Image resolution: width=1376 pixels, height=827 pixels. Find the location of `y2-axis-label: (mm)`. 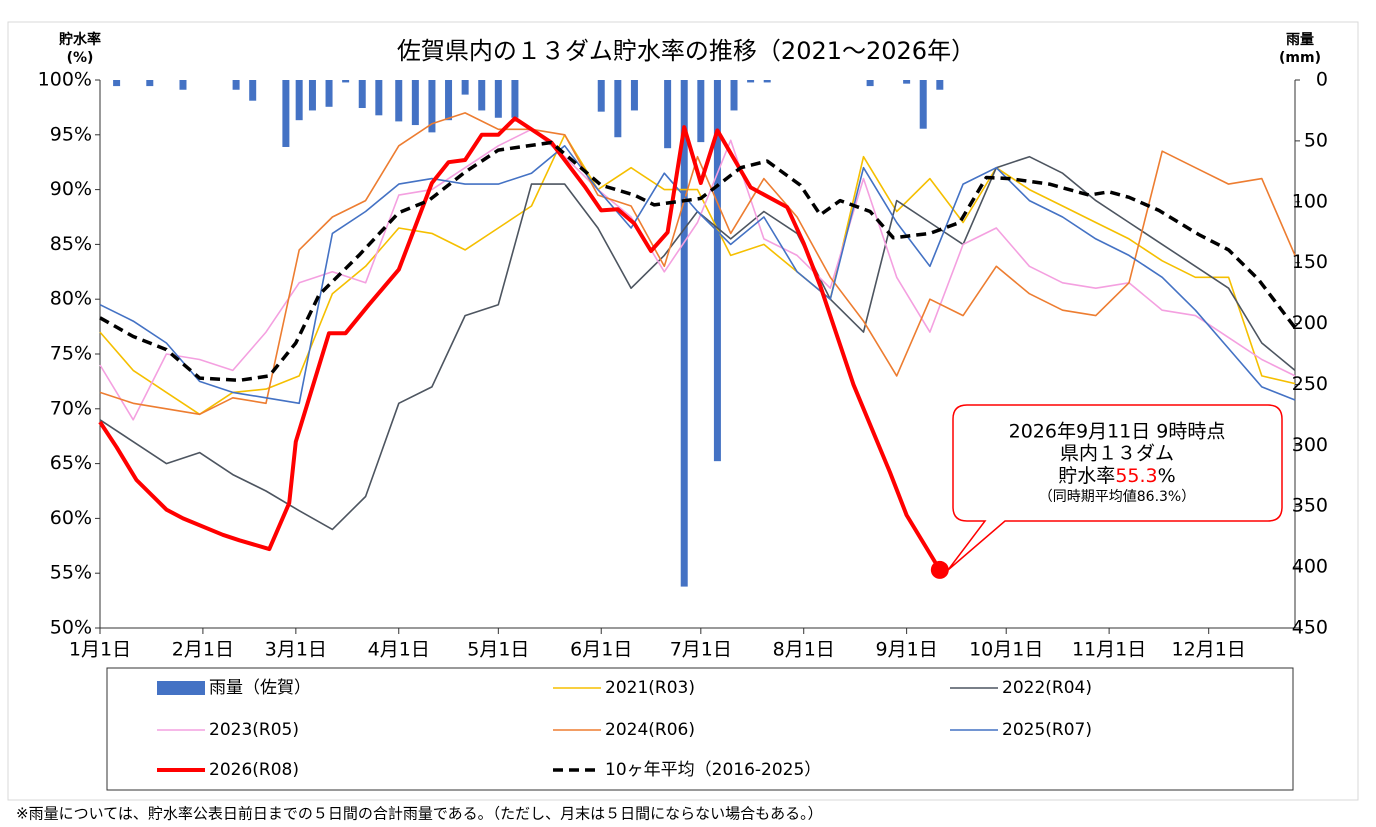

y2-axis-label: (mm) is located at coordinates (1300, 58).